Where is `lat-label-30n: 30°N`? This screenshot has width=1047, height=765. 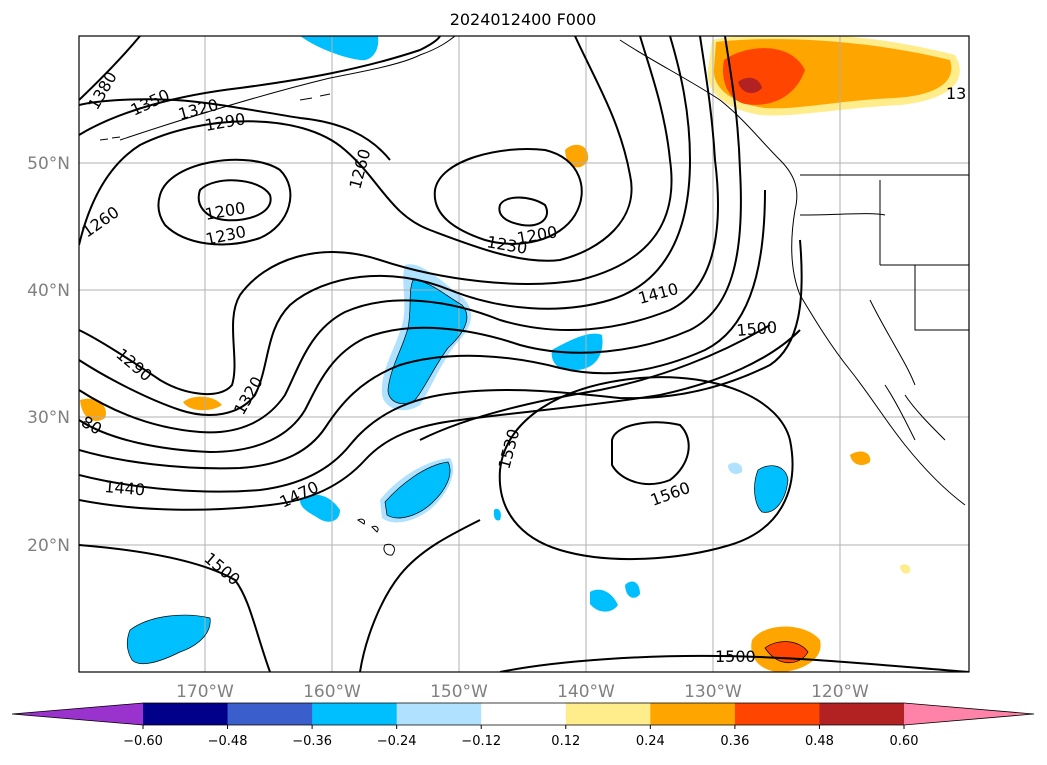 lat-label-30n: 30°N is located at coordinates (48, 418).